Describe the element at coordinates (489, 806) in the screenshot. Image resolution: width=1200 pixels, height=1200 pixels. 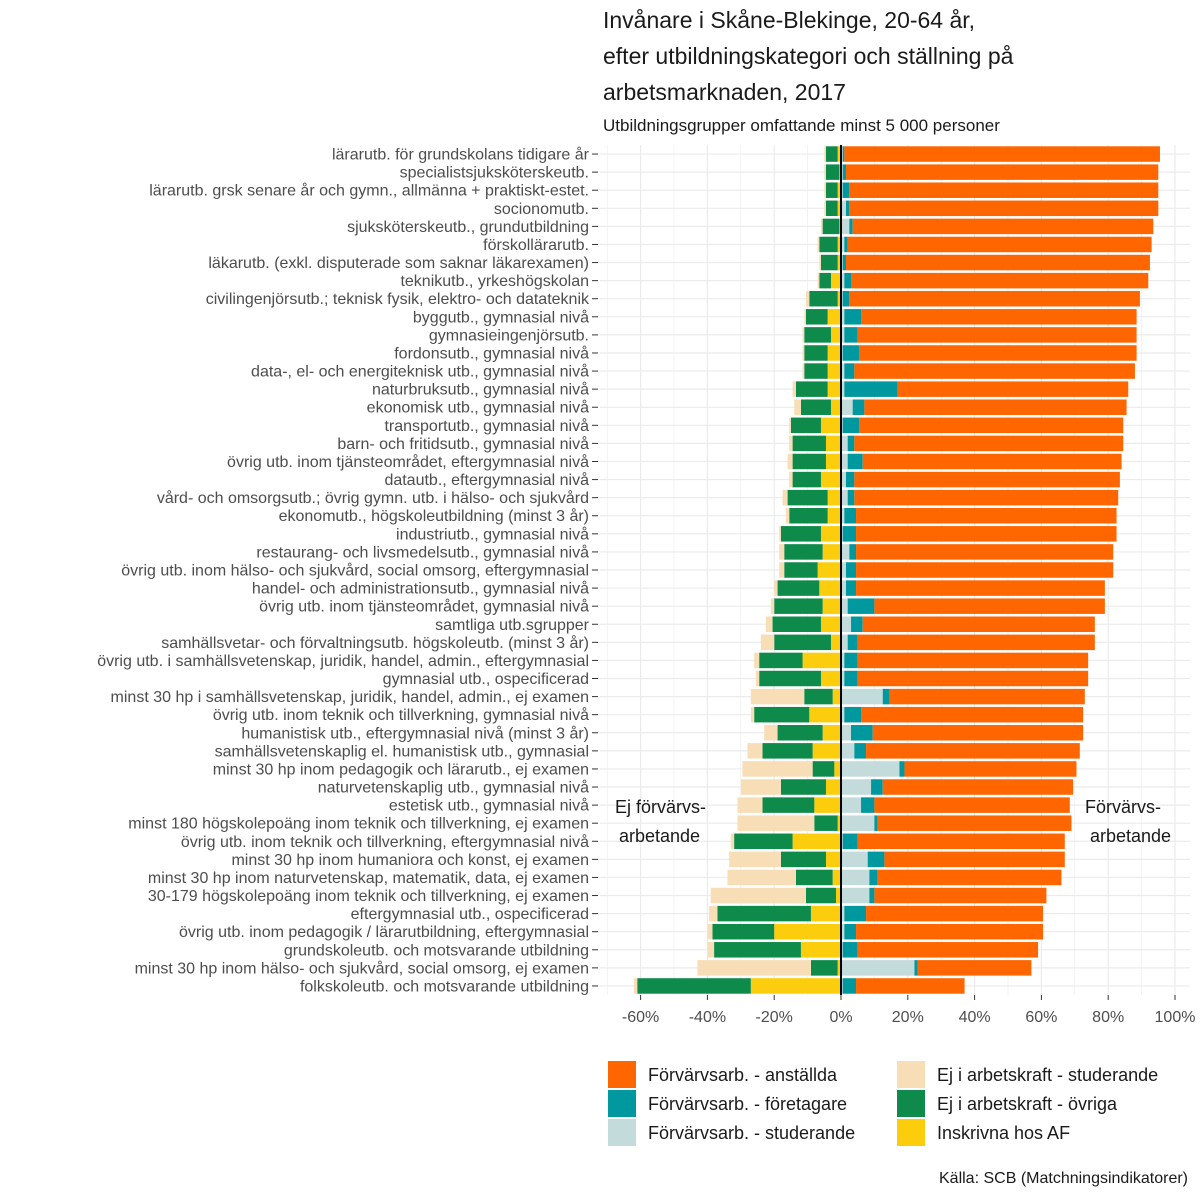
I see `category-label: estetisk utb., gymnasial nivå` at that location.